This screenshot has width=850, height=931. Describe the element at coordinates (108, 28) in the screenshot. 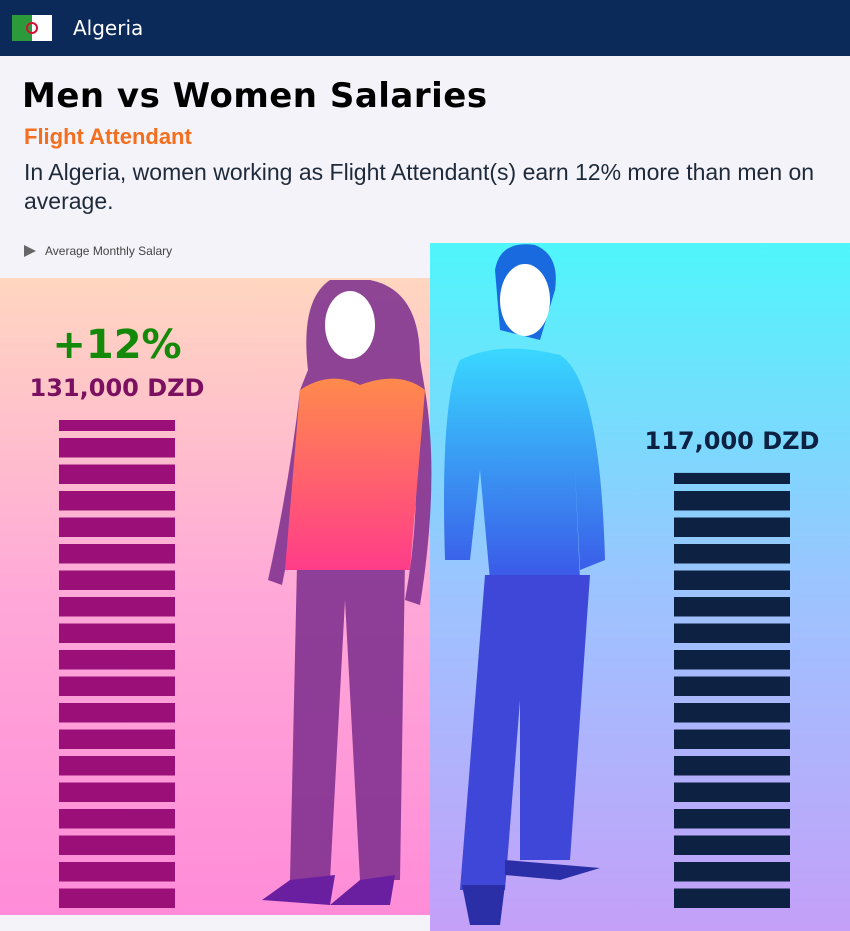

I see `country: Algeria` at that location.